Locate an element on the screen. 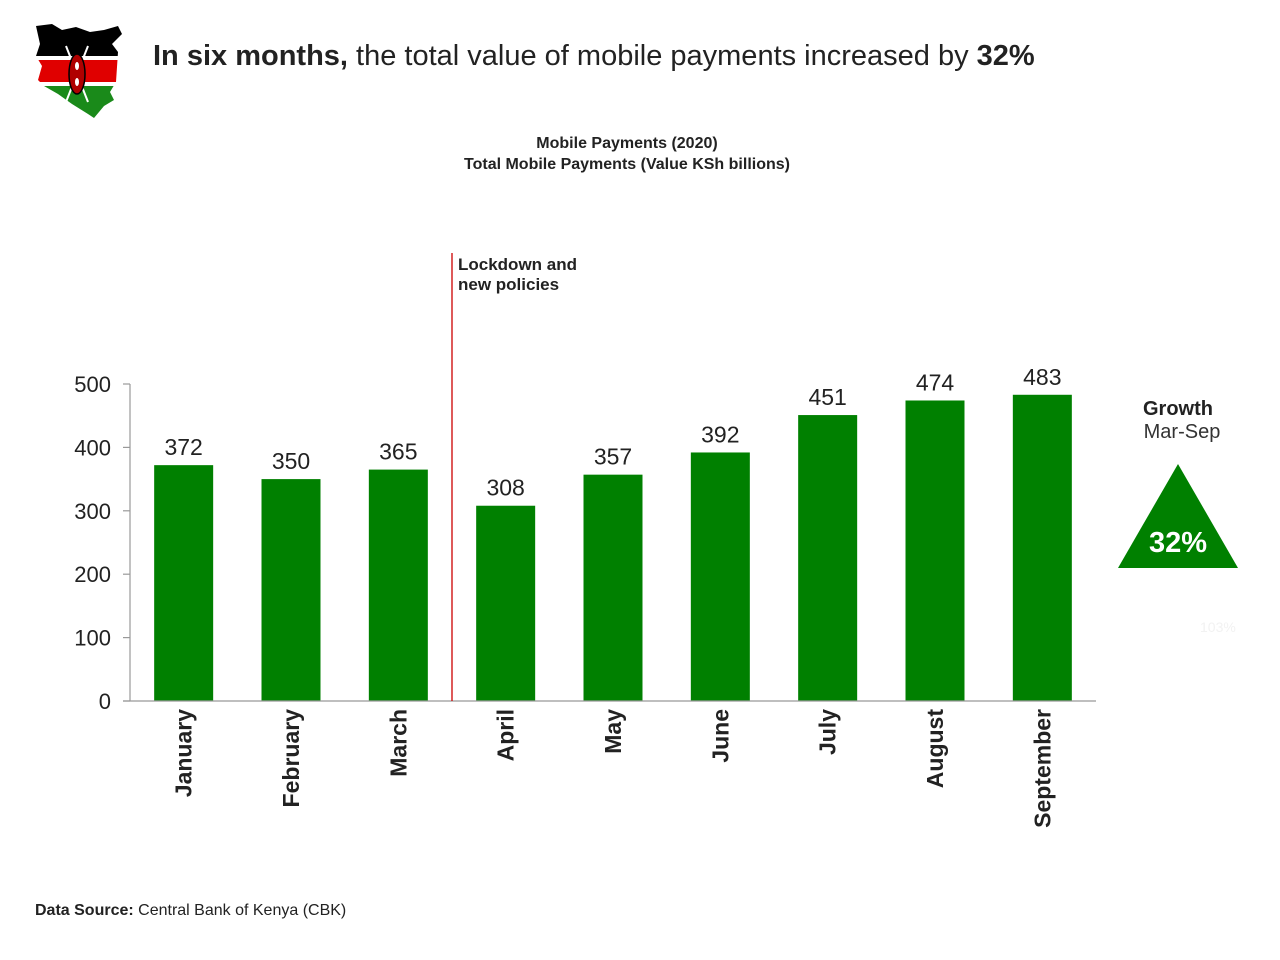 This screenshot has width=1280, height=960. x-tick-label: January is located at coordinates (184, 753).